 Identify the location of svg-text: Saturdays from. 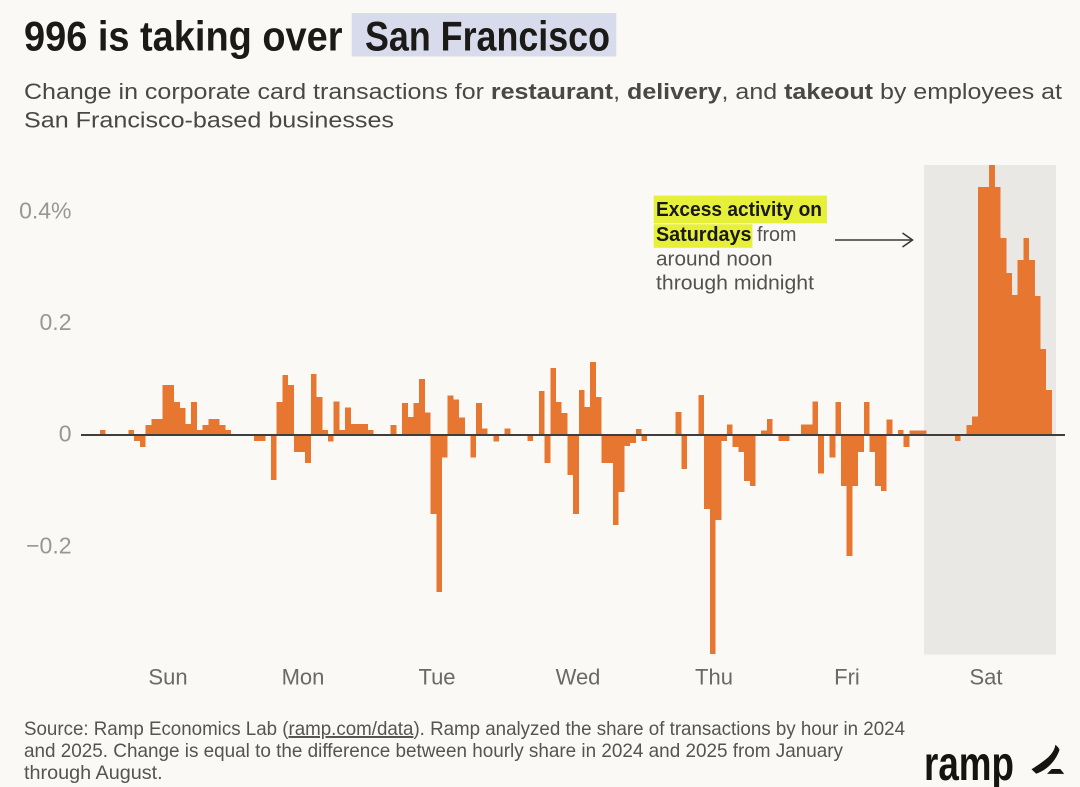
(726, 234).